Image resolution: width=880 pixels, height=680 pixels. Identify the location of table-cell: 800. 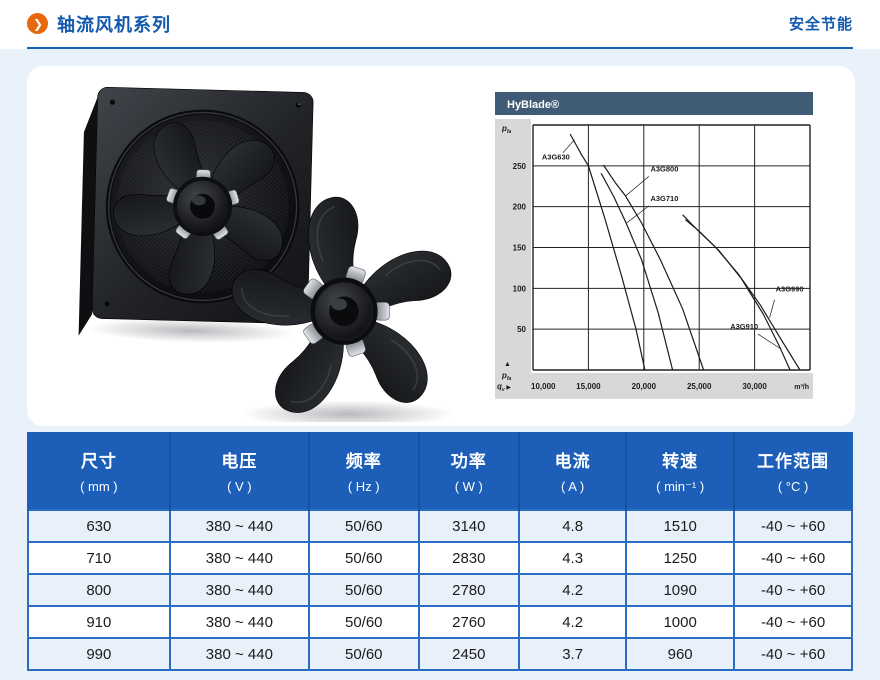
(99, 590).